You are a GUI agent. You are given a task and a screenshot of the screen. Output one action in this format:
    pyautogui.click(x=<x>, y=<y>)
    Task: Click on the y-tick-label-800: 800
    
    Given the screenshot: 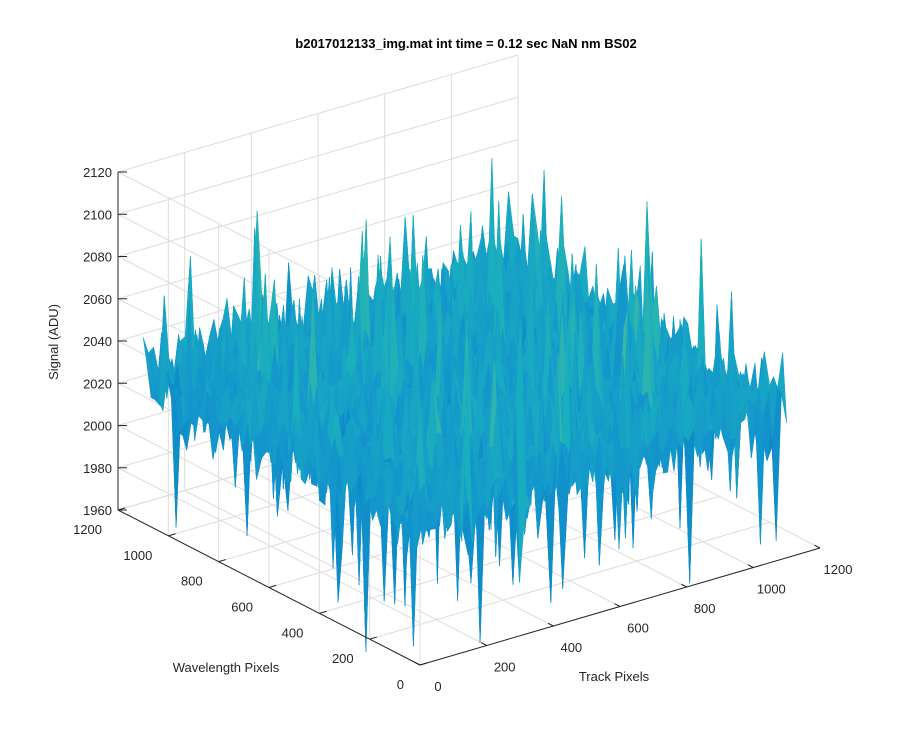 What is the action you would take?
    pyautogui.click(x=192, y=581)
    